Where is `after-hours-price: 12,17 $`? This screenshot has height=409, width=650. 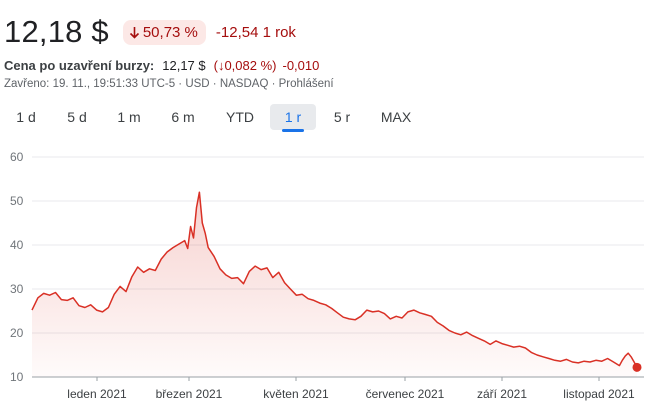
after-hours-price: 12,17 $ is located at coordinates (184, 65).